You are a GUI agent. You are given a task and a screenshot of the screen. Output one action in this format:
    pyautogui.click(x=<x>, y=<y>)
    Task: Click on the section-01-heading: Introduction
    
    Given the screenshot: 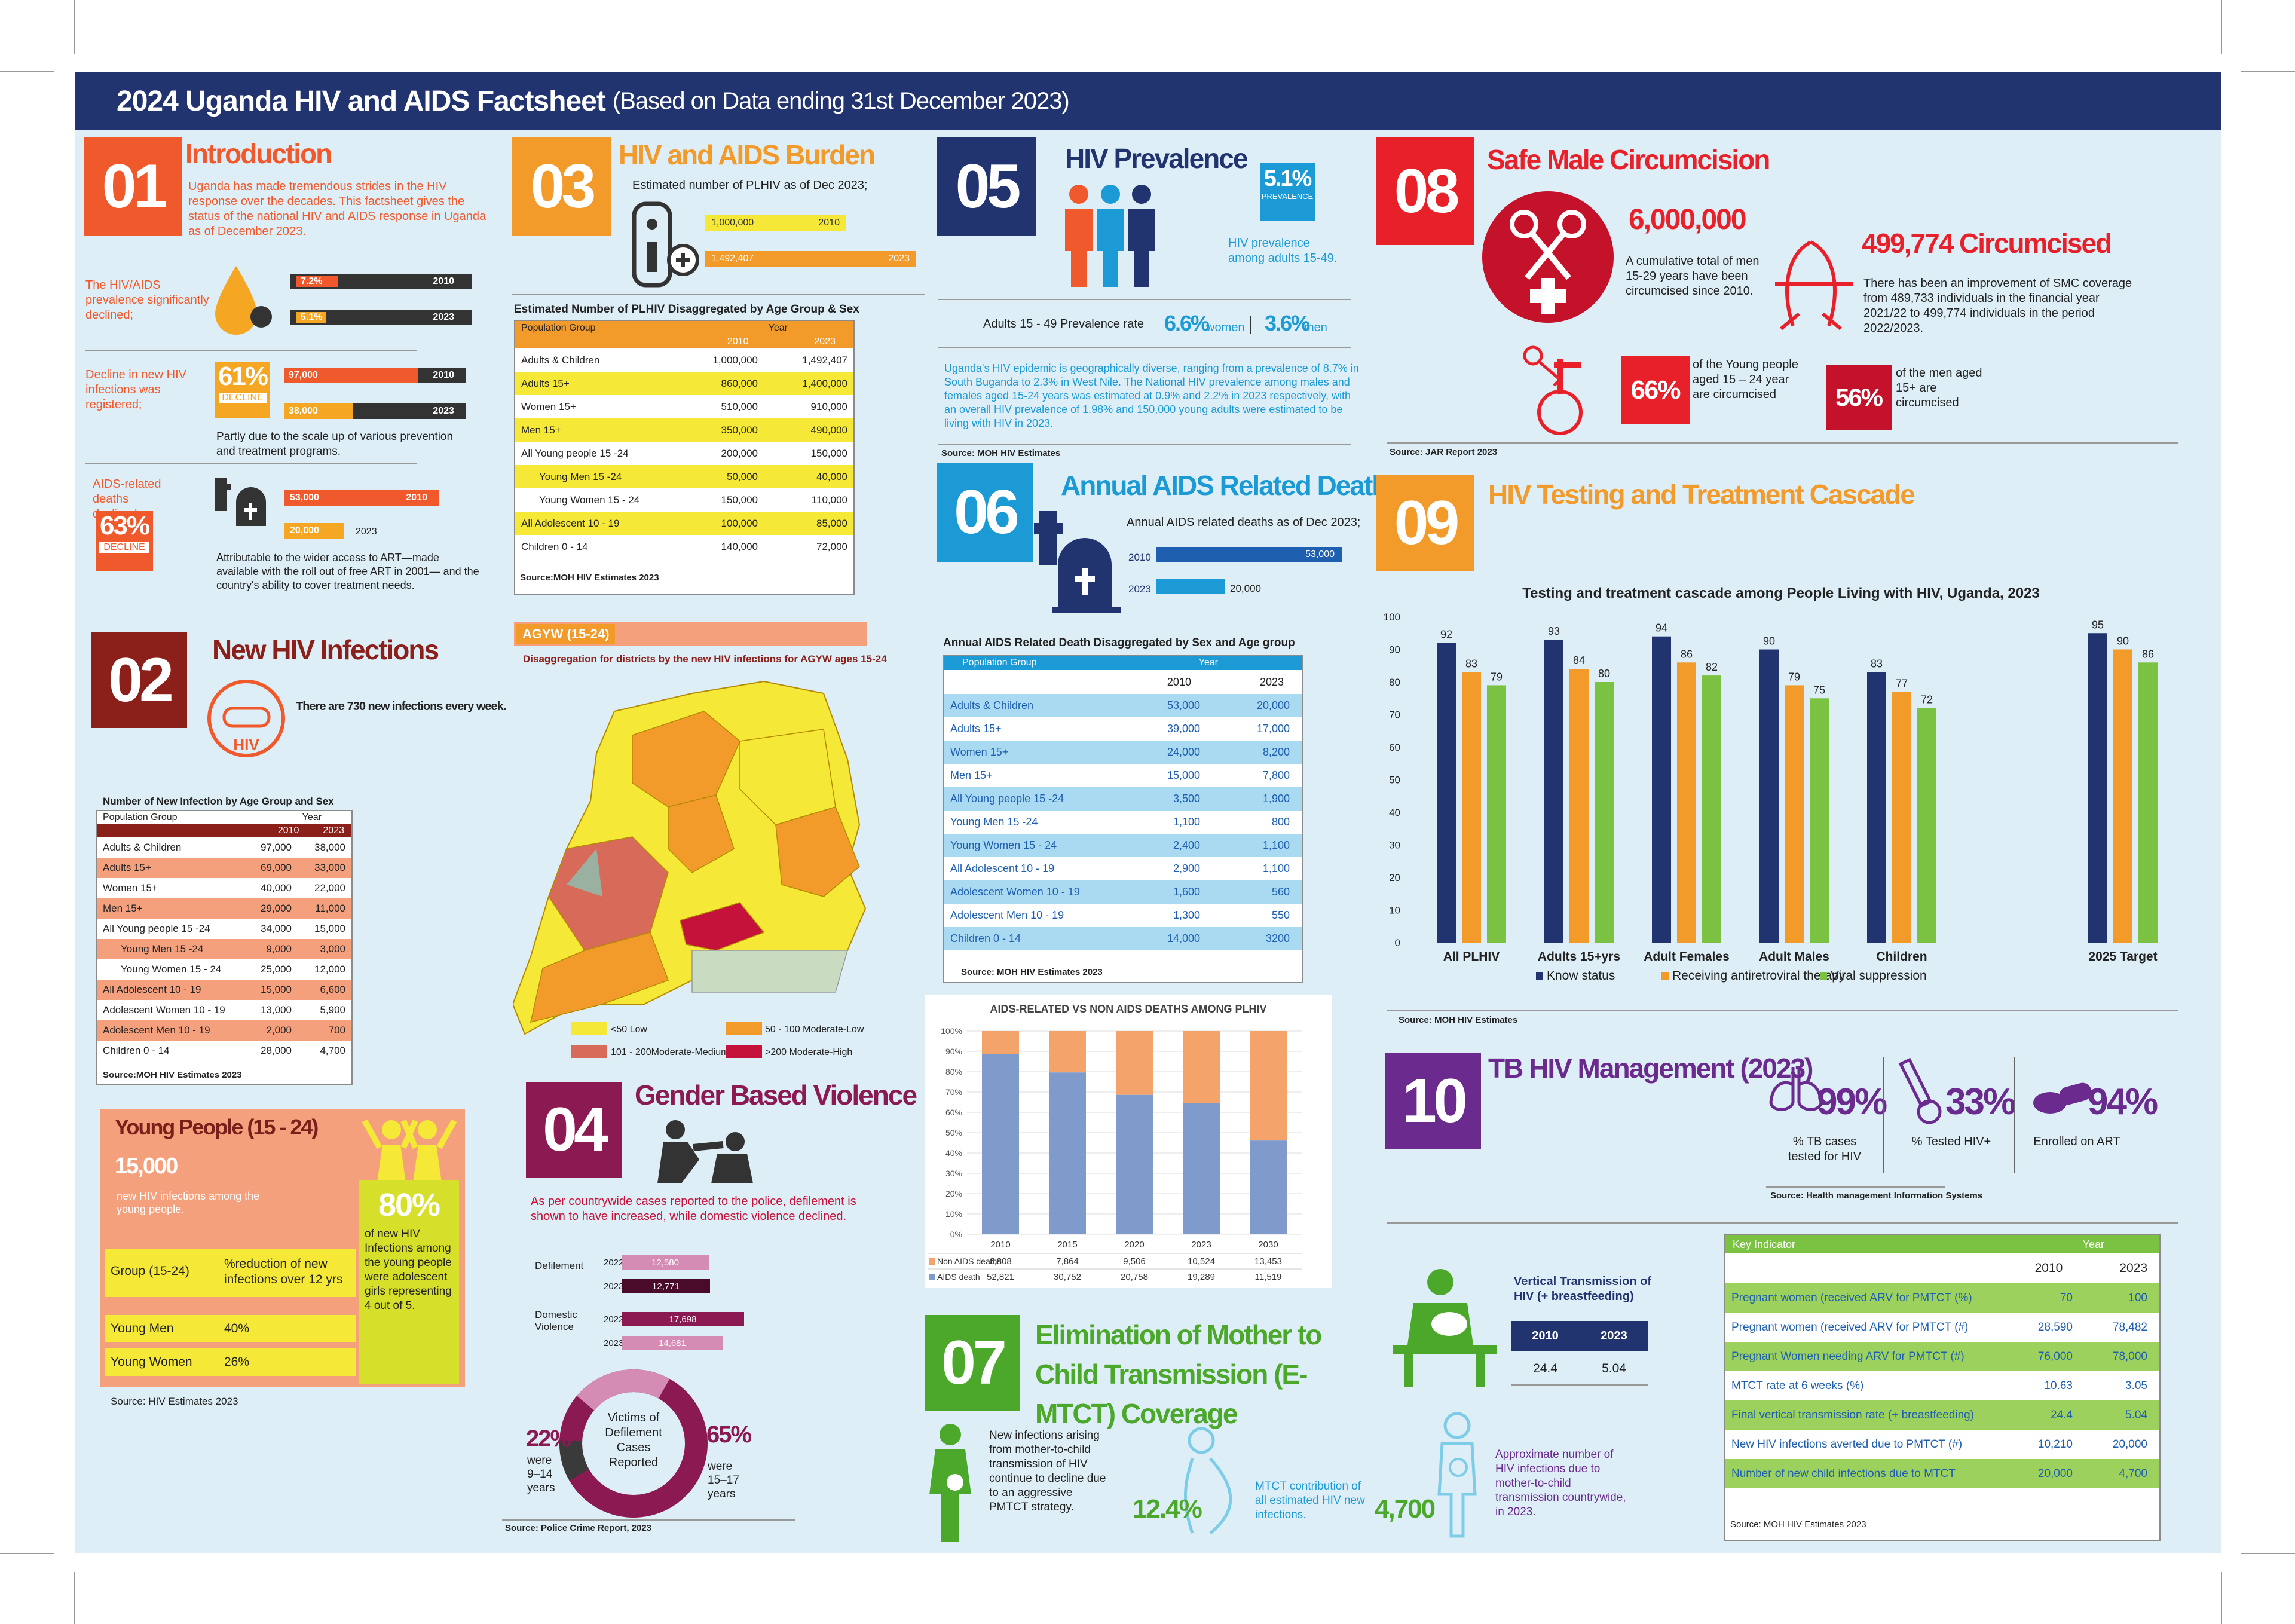 What is the action you would take?
    pyautogui.click(x=258, y=153)
    